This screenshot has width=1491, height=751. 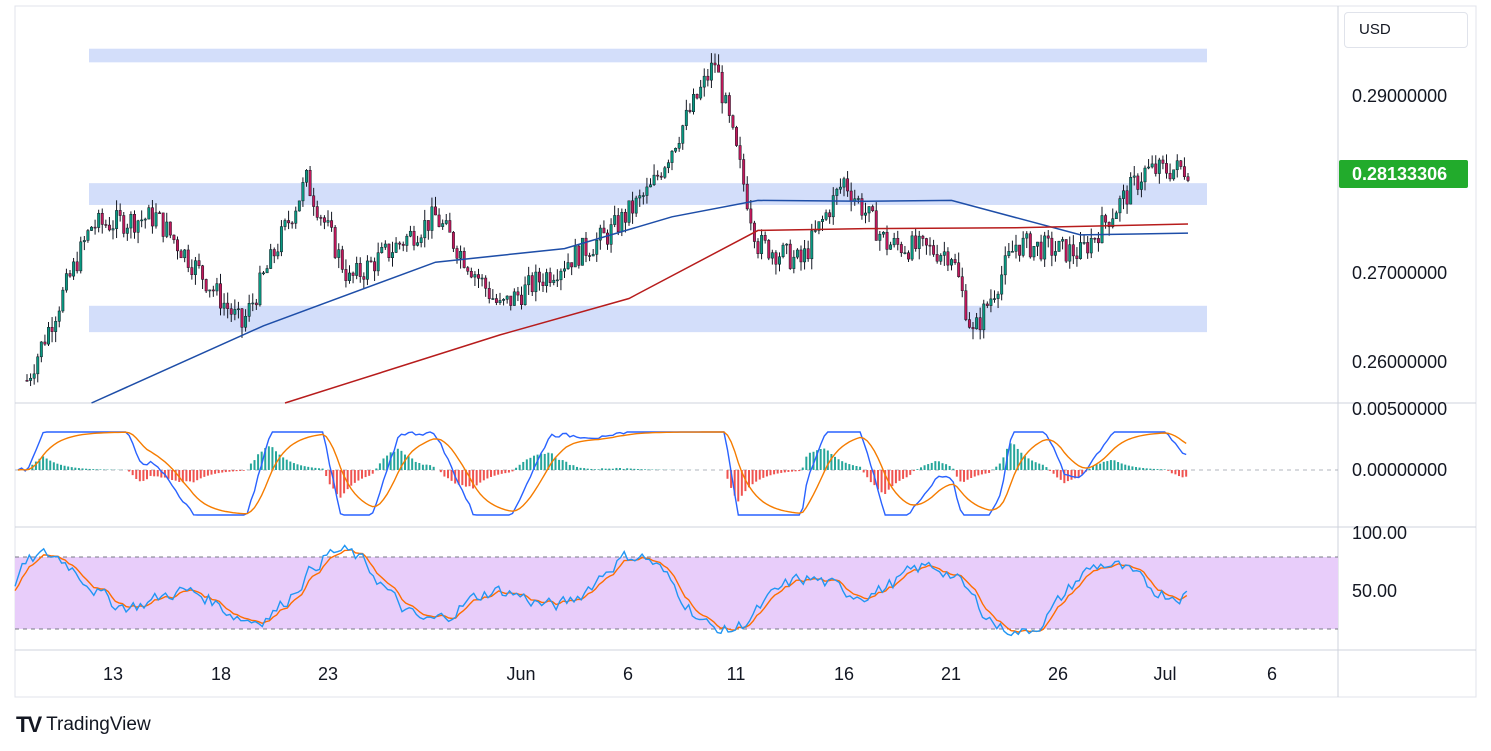 I want to click on currency-selector: USD, so click(x=1406, y=30).